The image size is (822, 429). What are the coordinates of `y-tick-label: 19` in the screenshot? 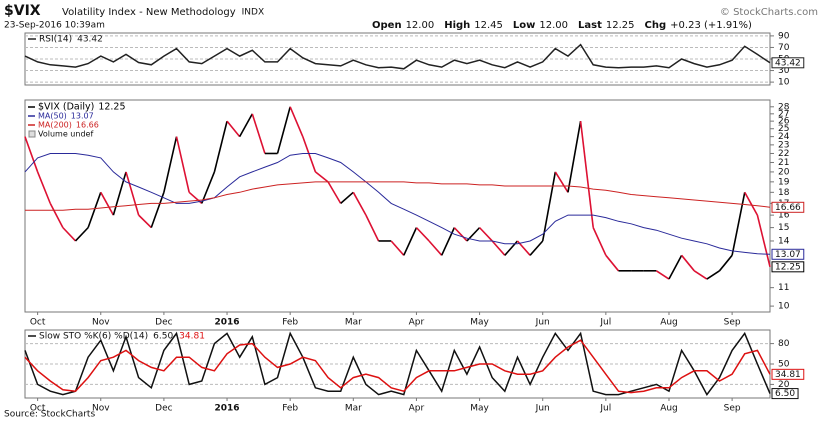 It's located at (784, 182).